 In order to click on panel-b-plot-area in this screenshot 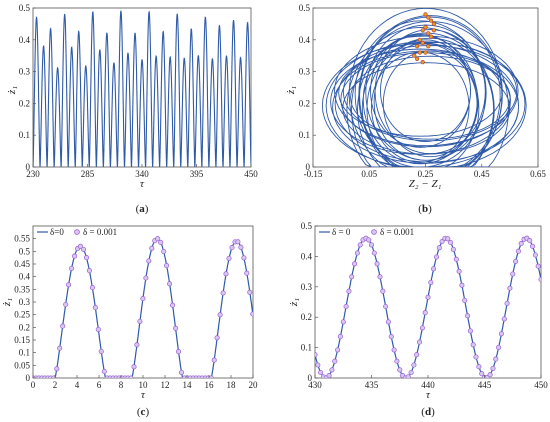, I will do `click(424, 87)`.